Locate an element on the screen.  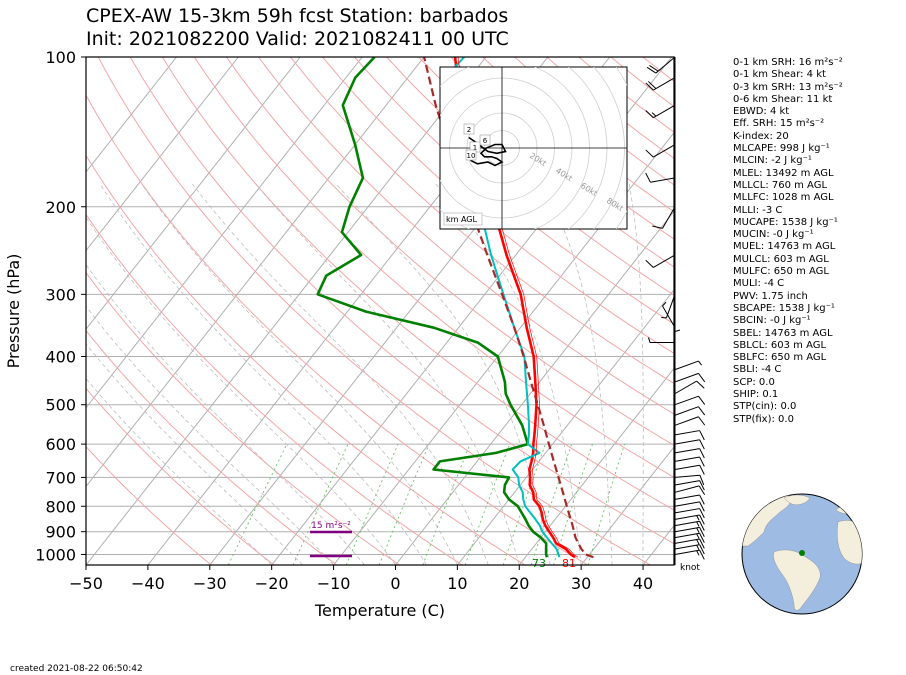
stat-line: 0-3 km SRH: 13 m²s⁻² is located at coordinates (788, 87).